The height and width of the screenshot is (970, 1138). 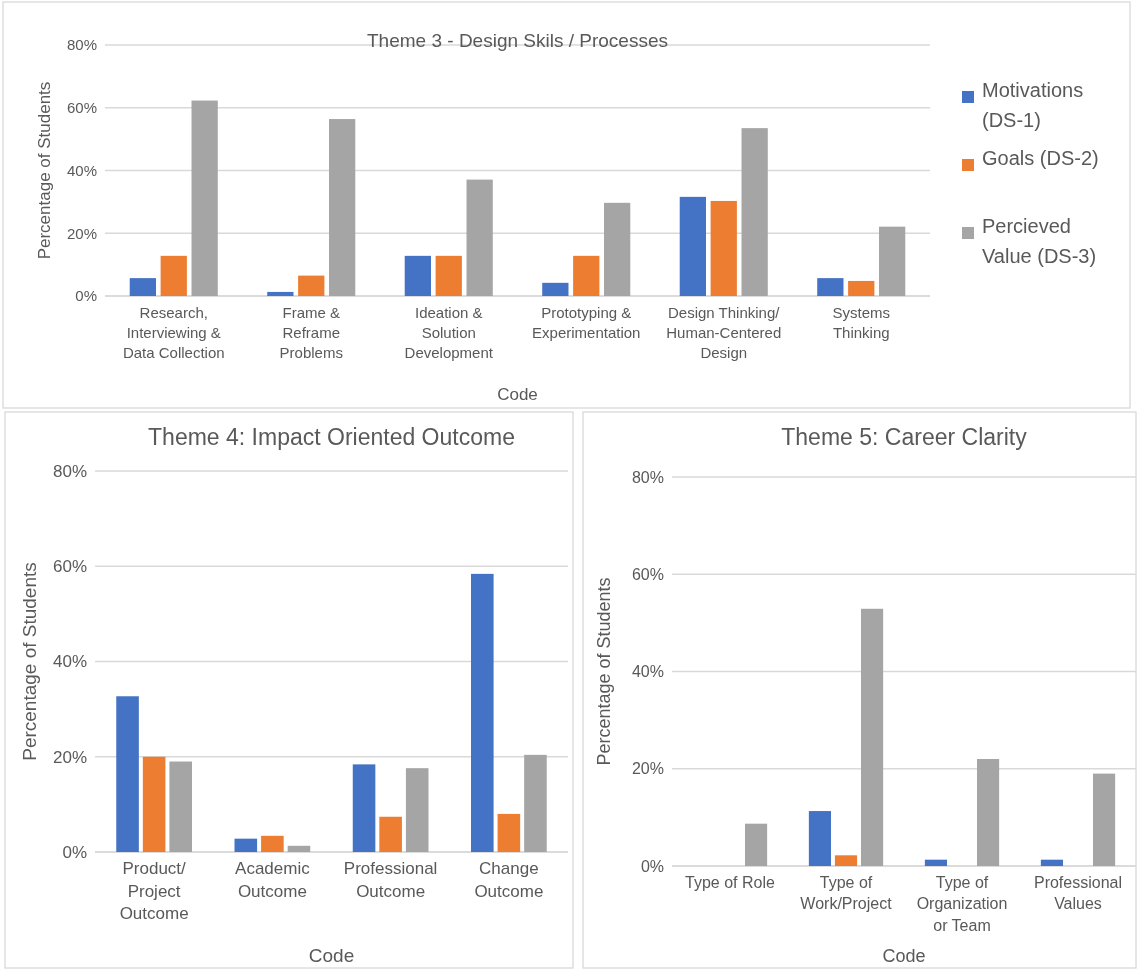 What do you see at coordinates (1078, 893) in the screenshot?
I see `x-tick-label: Professional Values` at bounding box center [1078, 893].